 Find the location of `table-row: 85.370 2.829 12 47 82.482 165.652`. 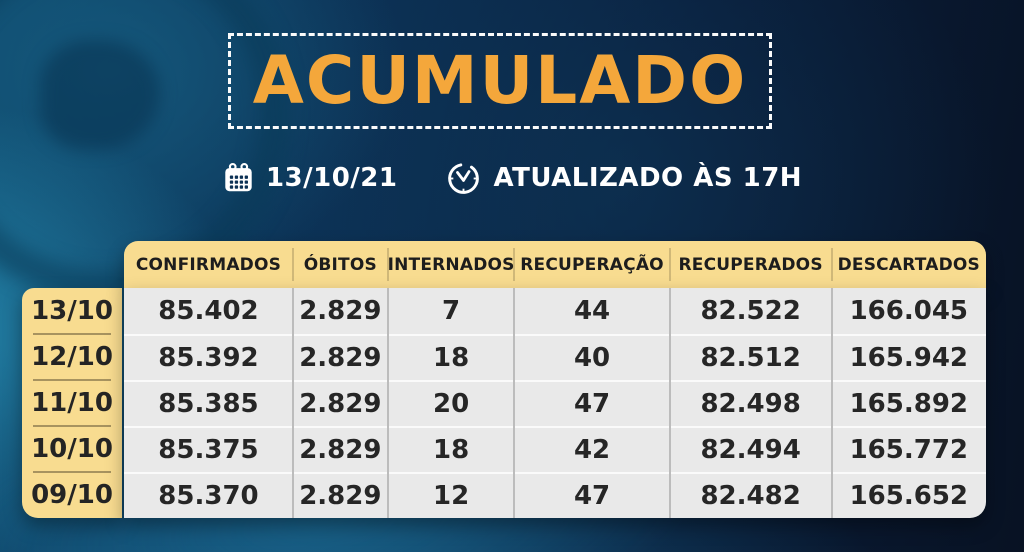

table-row: 85.370 2.829 12 47 82.482 165.652 is located at coordinates (555, 495).